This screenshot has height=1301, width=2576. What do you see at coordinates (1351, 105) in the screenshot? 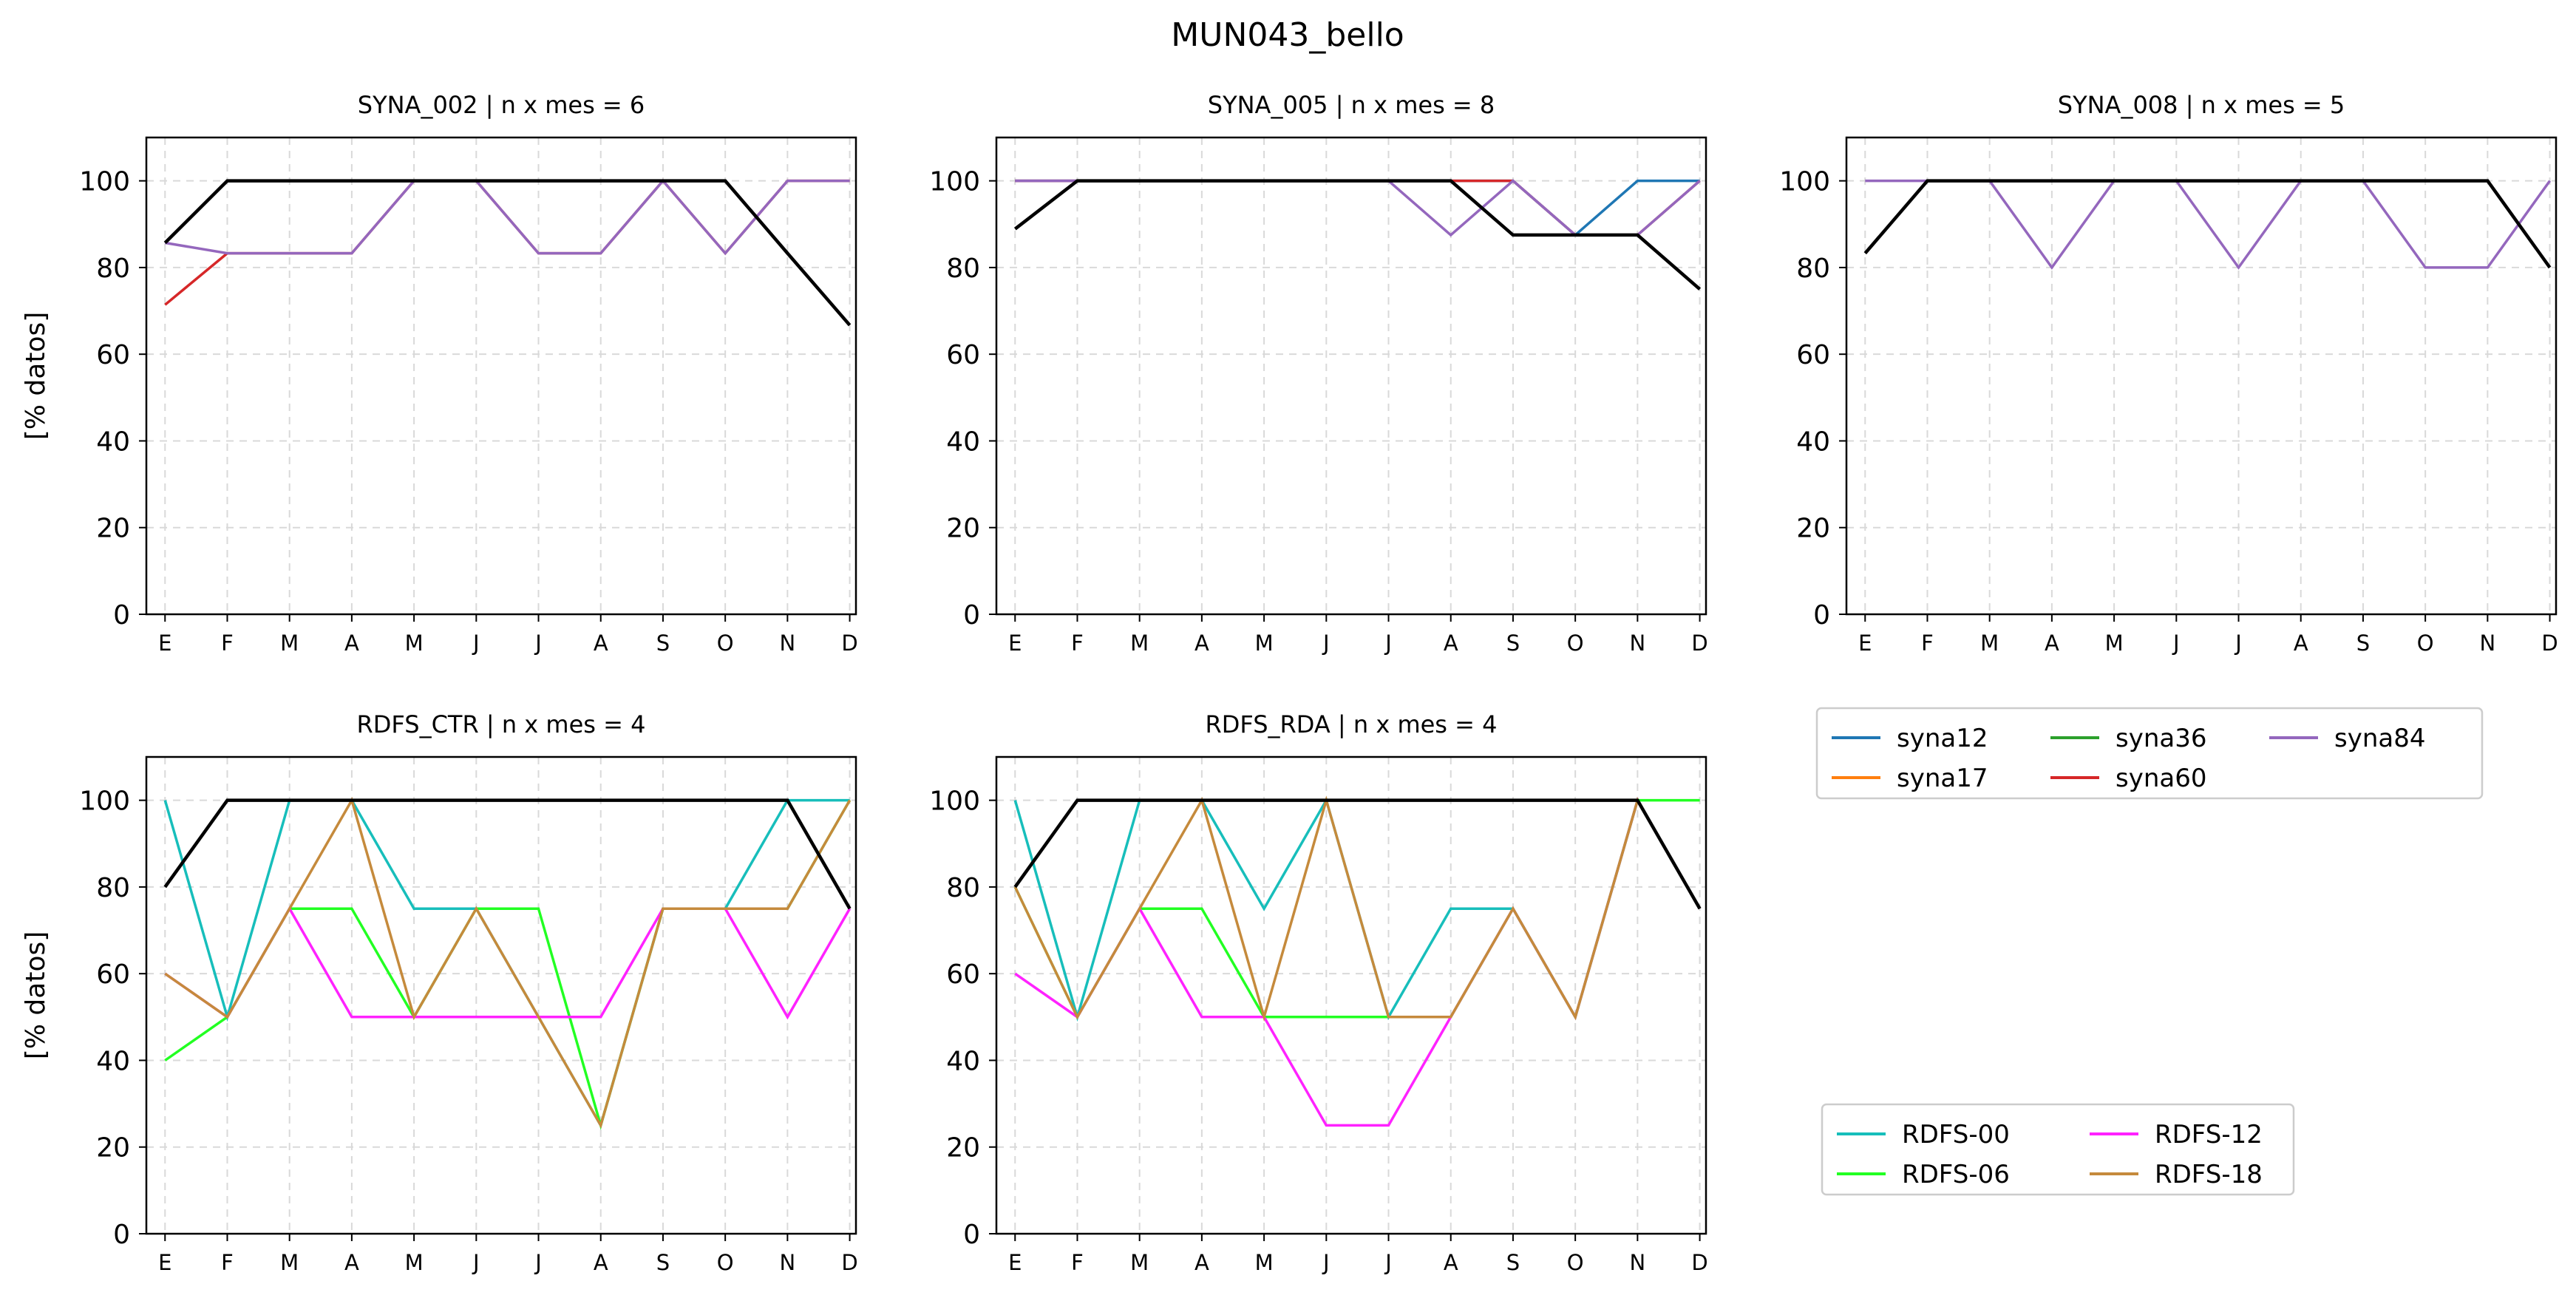
I see `subplot-title: SYNA_005 | n x mes = 8` at bounding box center [1351, 105].